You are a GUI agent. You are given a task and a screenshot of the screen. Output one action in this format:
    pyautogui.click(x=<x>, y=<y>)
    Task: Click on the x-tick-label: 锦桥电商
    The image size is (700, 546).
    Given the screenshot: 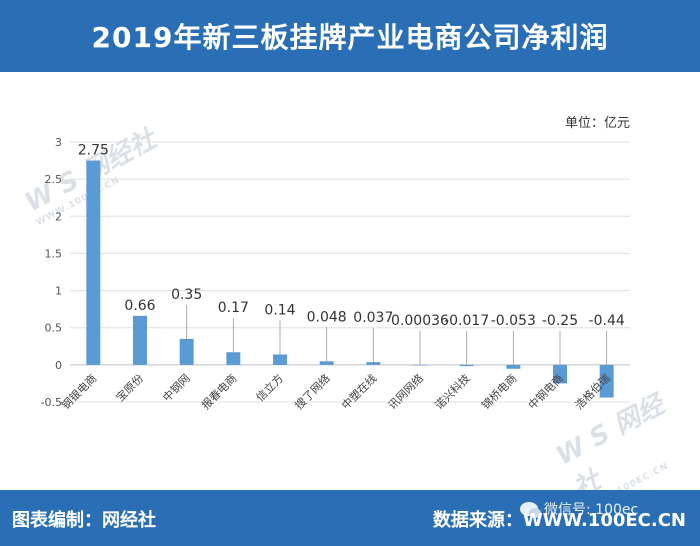 What is the action you would take?
    pyautogui.click(x=498, y=391)
    